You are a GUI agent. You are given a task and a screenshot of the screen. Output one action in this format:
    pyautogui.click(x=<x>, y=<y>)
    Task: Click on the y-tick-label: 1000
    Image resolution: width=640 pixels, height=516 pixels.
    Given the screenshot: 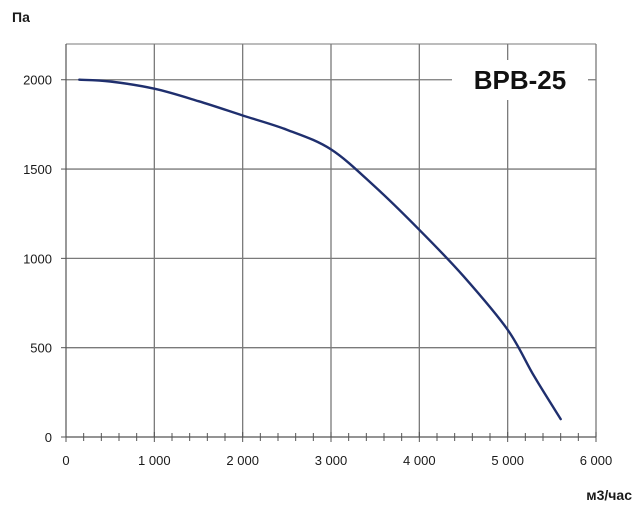 What is the action you would take?
    pyautogui.click(x=37, y=258)
    